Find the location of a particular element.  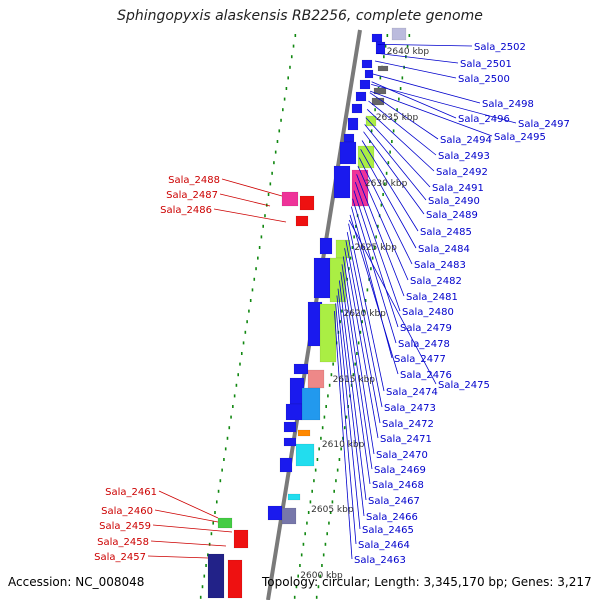

scale-label: 2615 kbp is located at coordinates (354, 380).